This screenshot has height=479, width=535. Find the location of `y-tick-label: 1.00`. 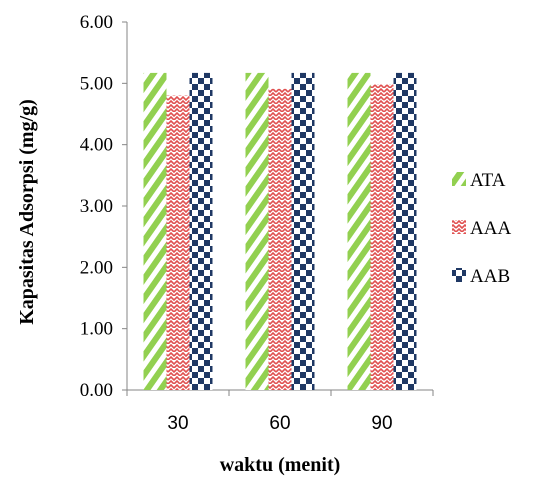

y-tick-label: 1.00 is located at coordinates (96, 329).